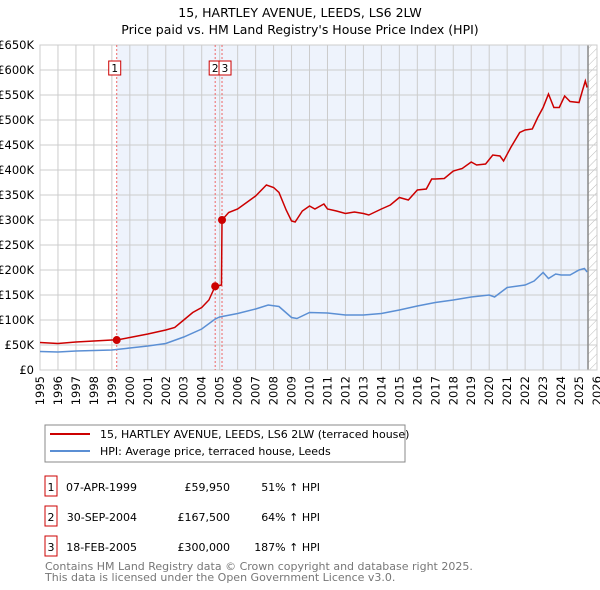  I want to click on x-tick-label: 2024, so click(561, 390).